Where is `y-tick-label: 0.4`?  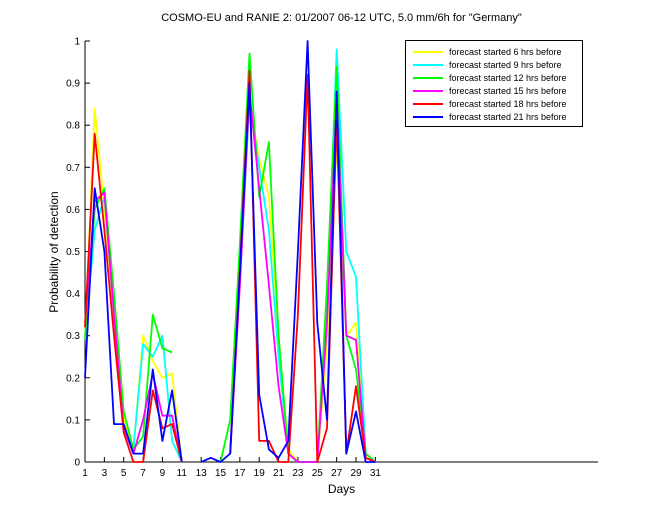
y-tick-label: 0.4 is located at coordinates (73, 294).